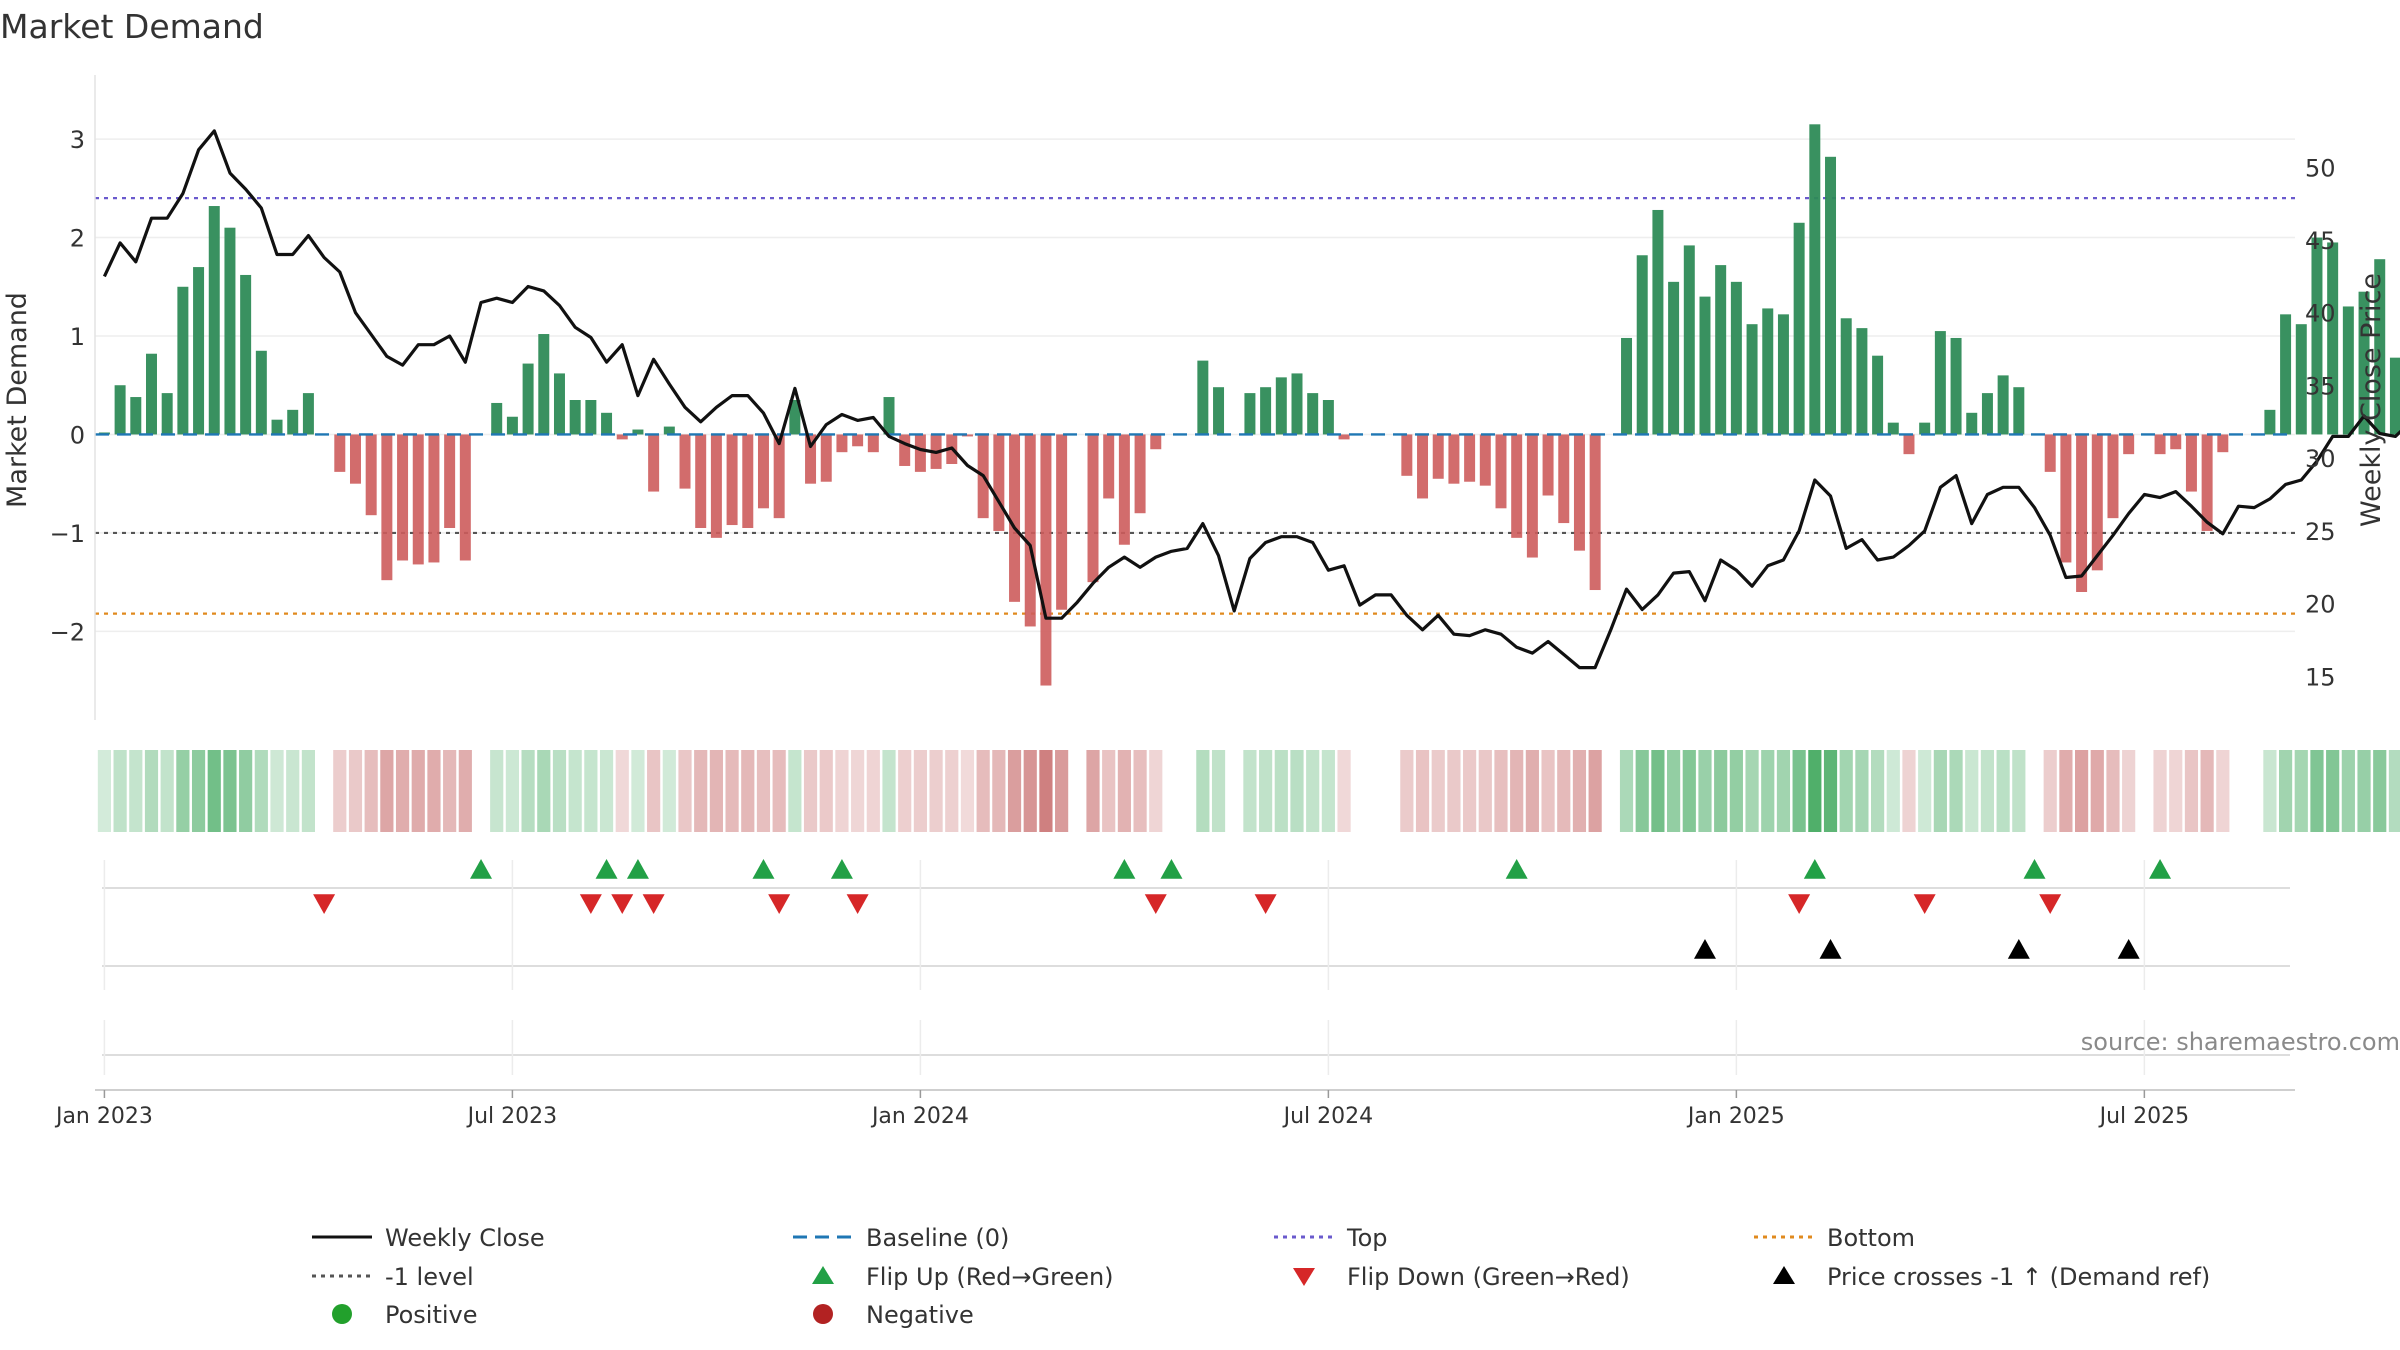  I want to click on legend-flip-down: Flip Down (Green→Red), so click(1461, 1277).